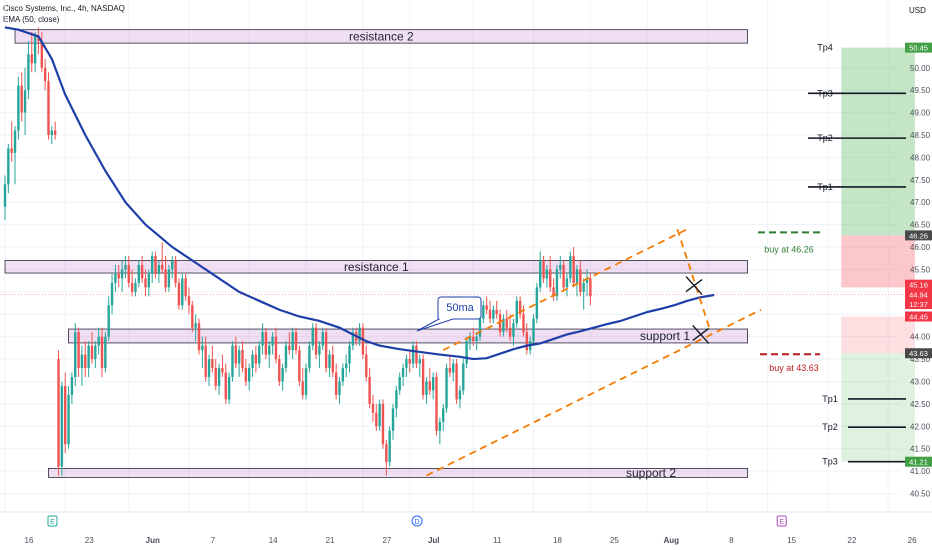 This screenshot has height=550, width=932. Describe the element at coordinates (825, 138) in the screenshot. I see `target-label: Tp2` at that location.